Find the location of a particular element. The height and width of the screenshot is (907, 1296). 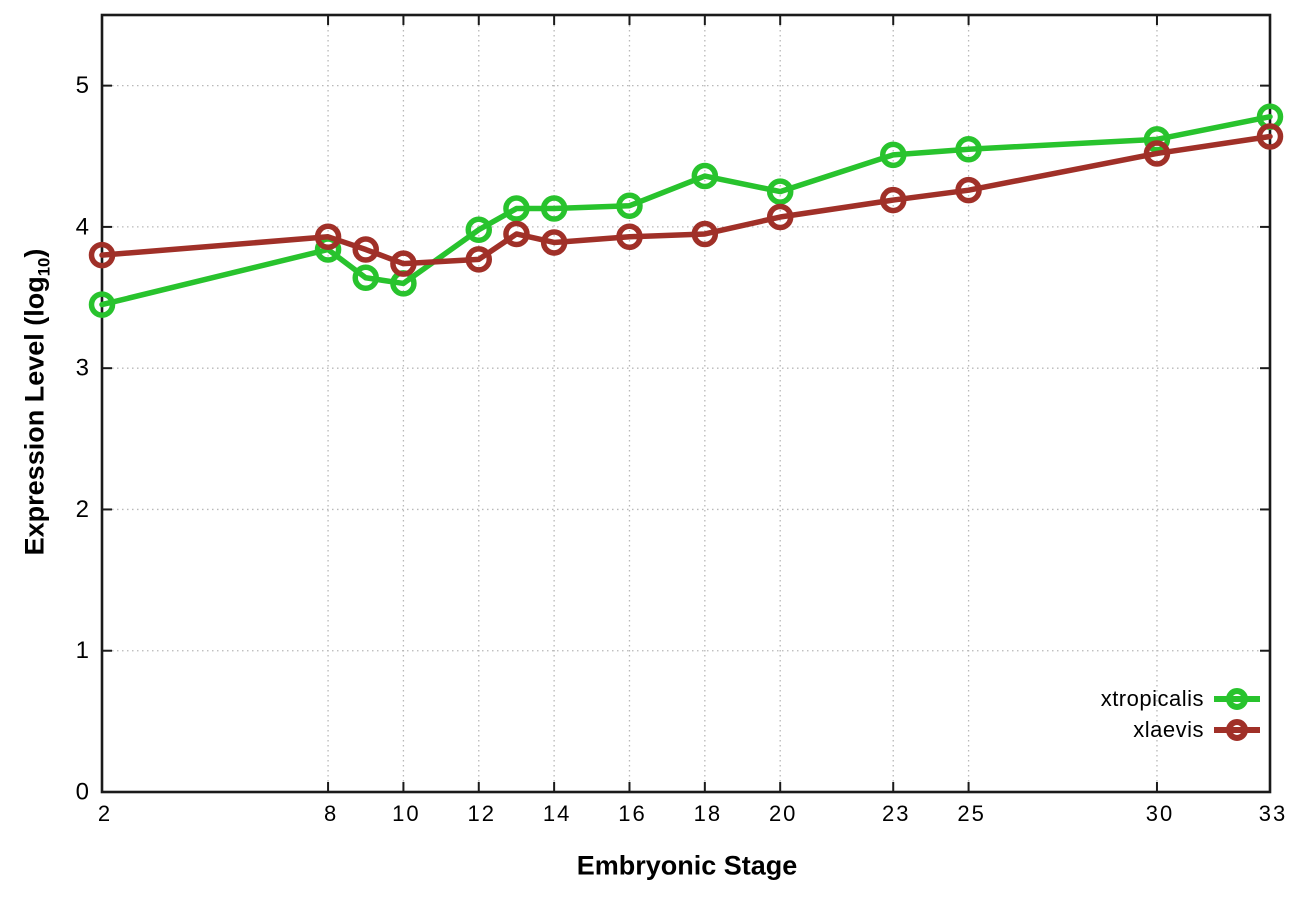

svg-text: 18 is located at coordinates (708, 813).